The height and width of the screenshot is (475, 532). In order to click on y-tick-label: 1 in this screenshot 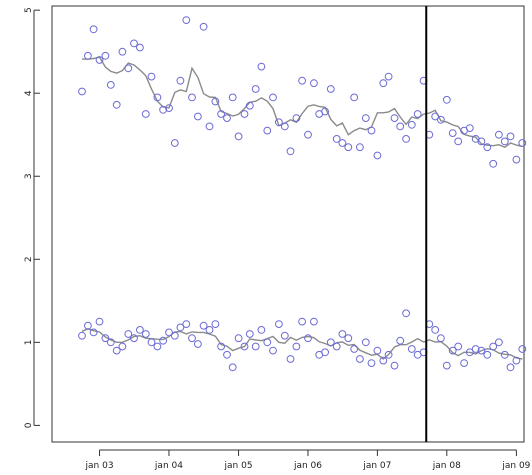, I will do `click(29, 342)`.